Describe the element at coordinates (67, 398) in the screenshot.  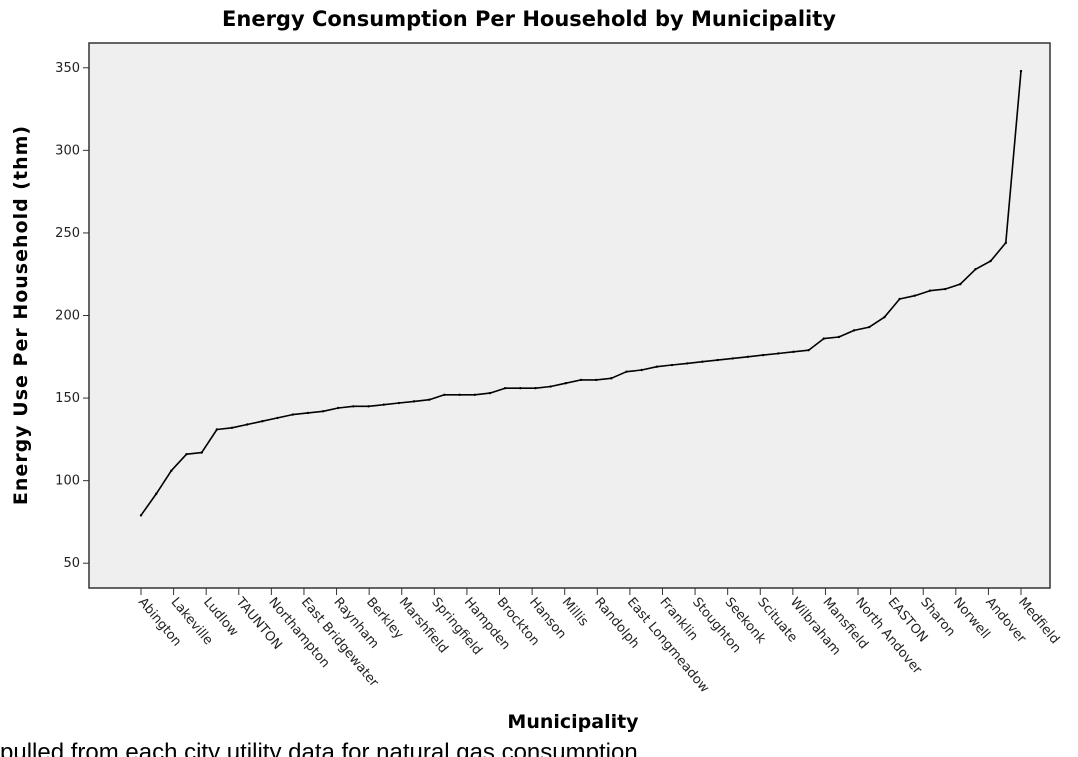
I see `y-tick-label: 150` at that location.